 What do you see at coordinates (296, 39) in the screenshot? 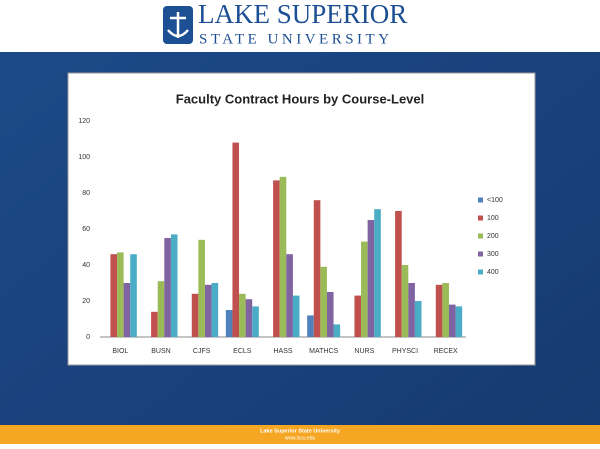
I see `logo-bottom: STATE UNIVERSITY` at bounding box center [296, 39].